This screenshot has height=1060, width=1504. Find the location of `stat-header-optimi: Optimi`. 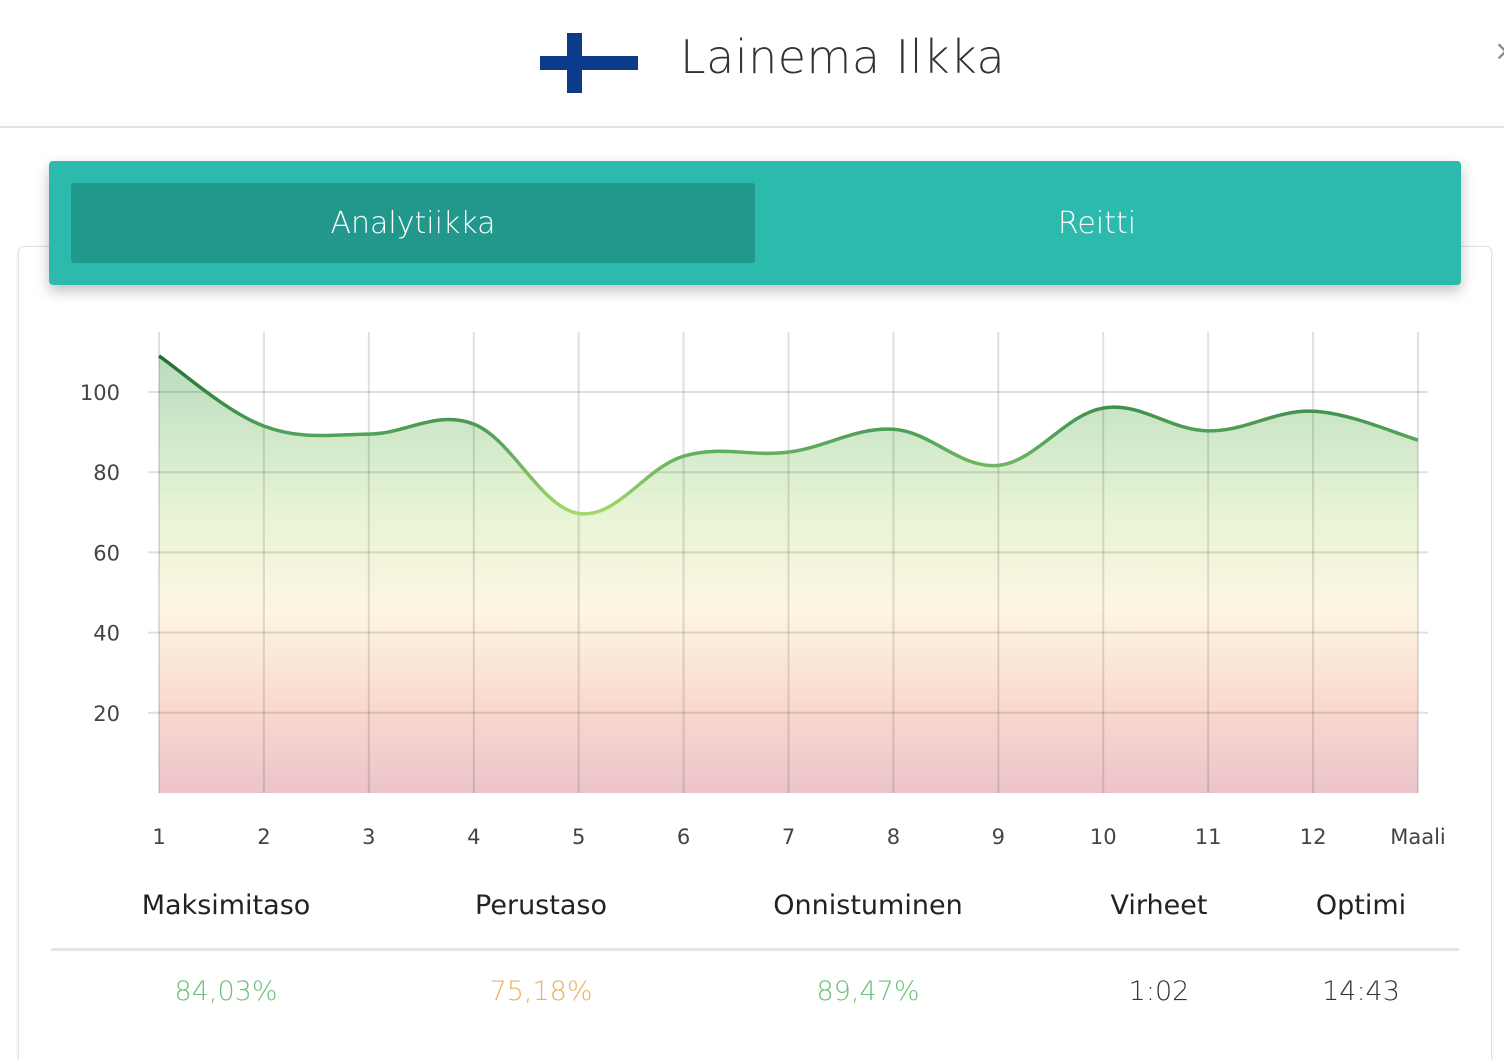

stat-header-optimi: Optimi is located at coordinates (1361, 905).